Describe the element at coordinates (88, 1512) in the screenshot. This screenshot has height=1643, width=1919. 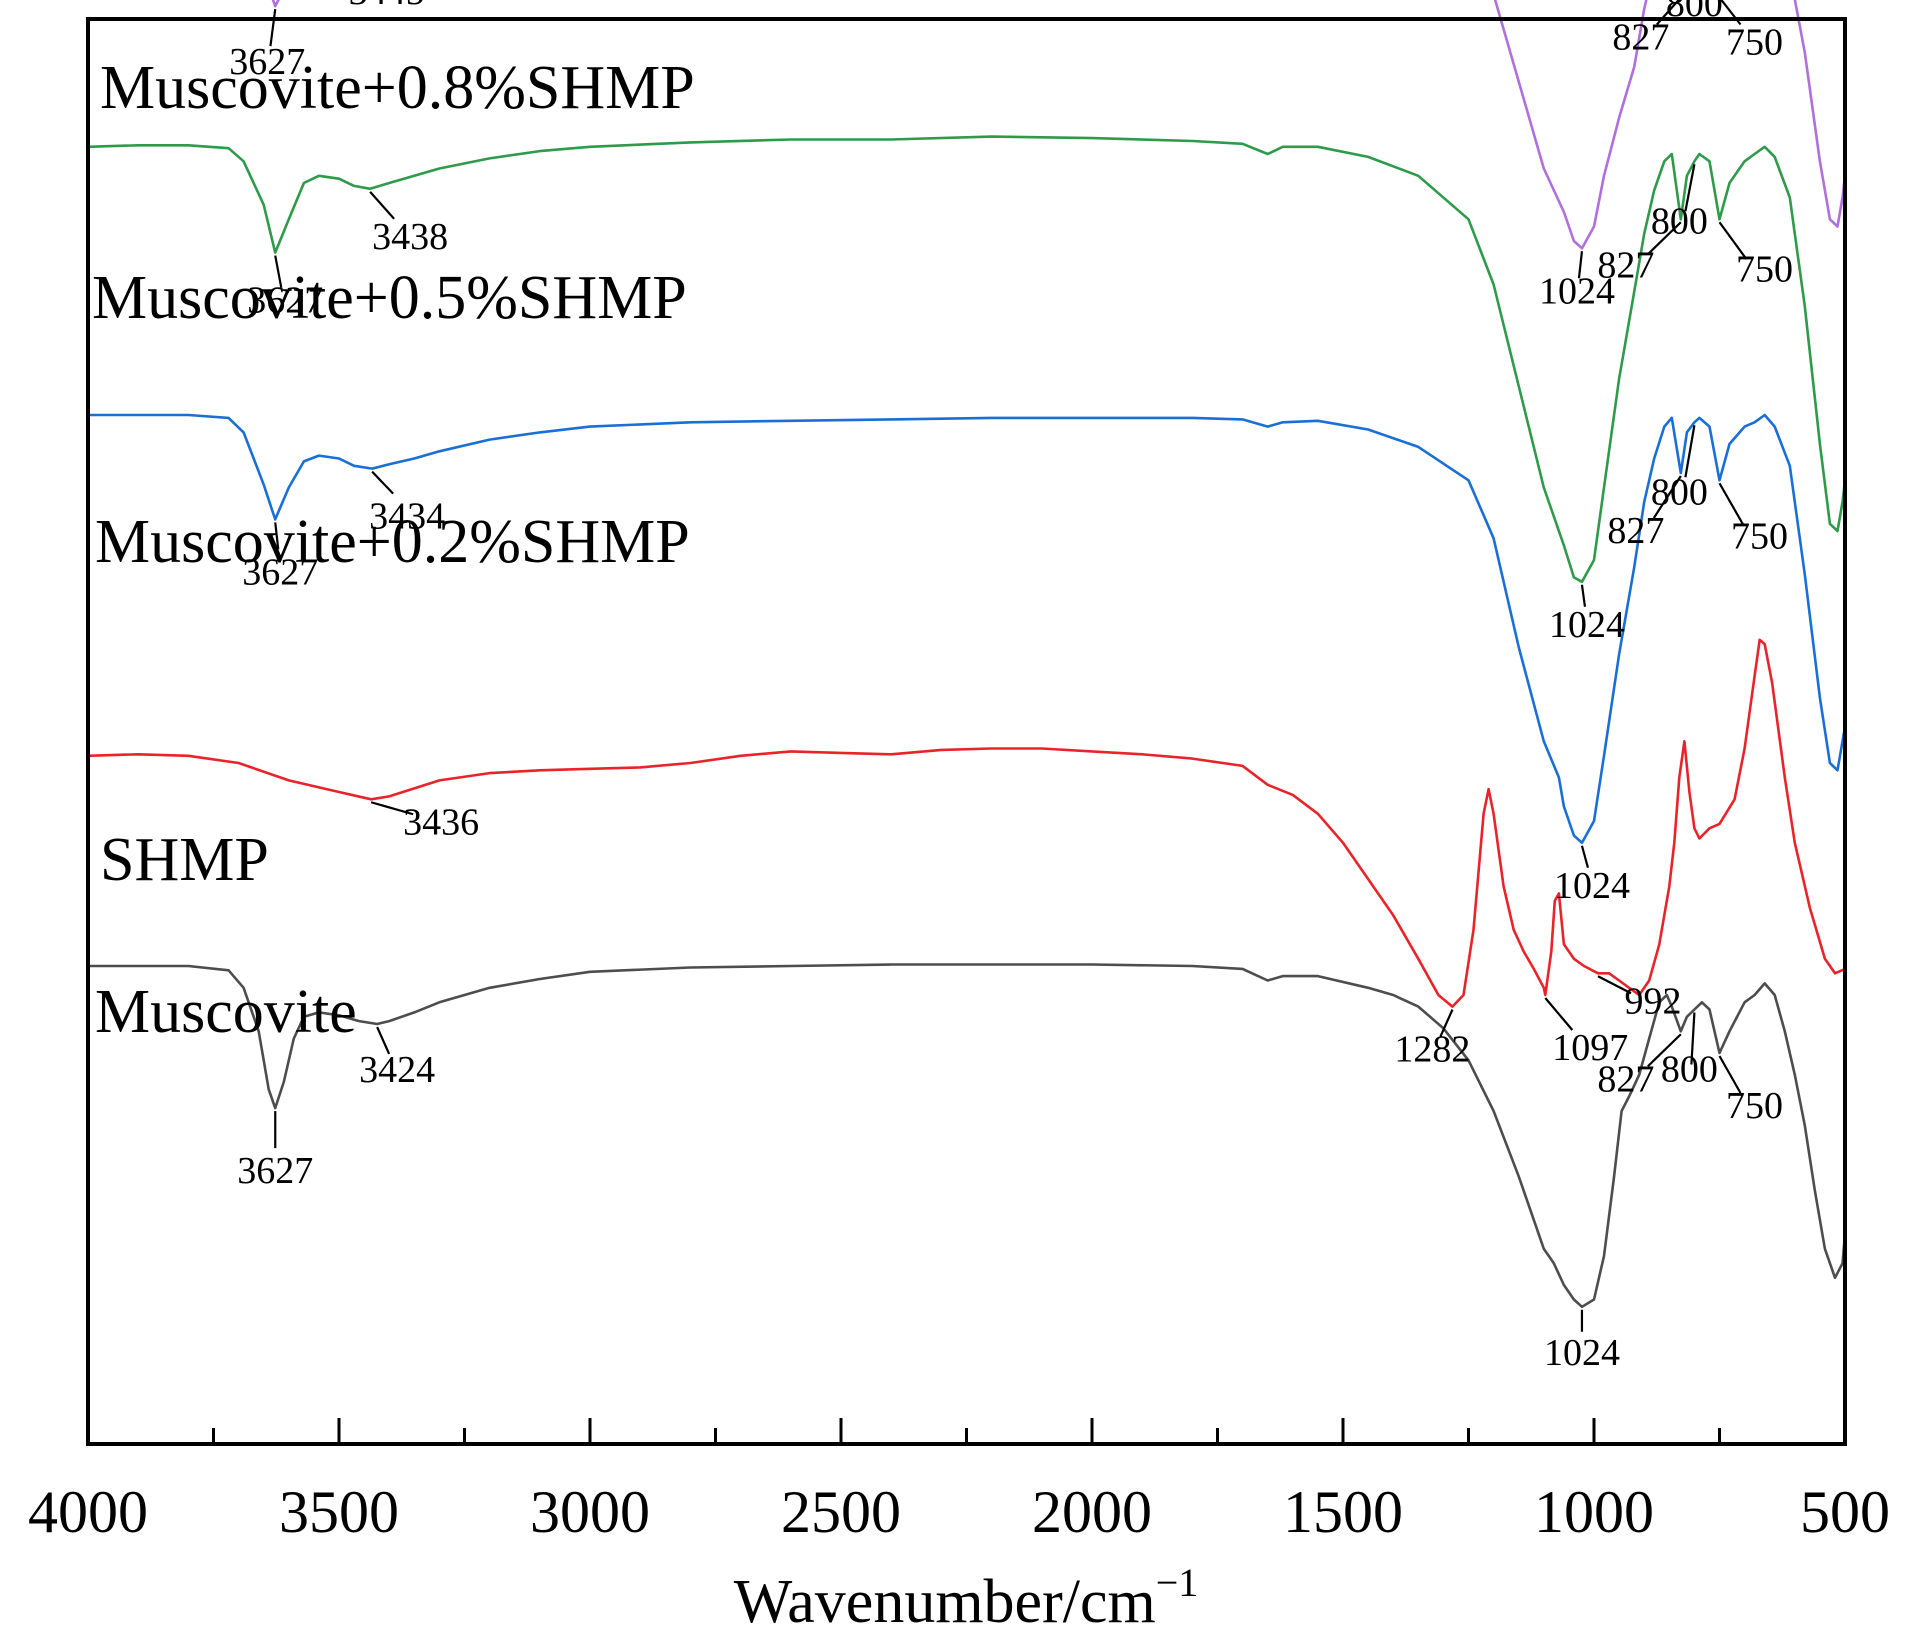
I see `x-tick-label-4000: 4000` at that location.